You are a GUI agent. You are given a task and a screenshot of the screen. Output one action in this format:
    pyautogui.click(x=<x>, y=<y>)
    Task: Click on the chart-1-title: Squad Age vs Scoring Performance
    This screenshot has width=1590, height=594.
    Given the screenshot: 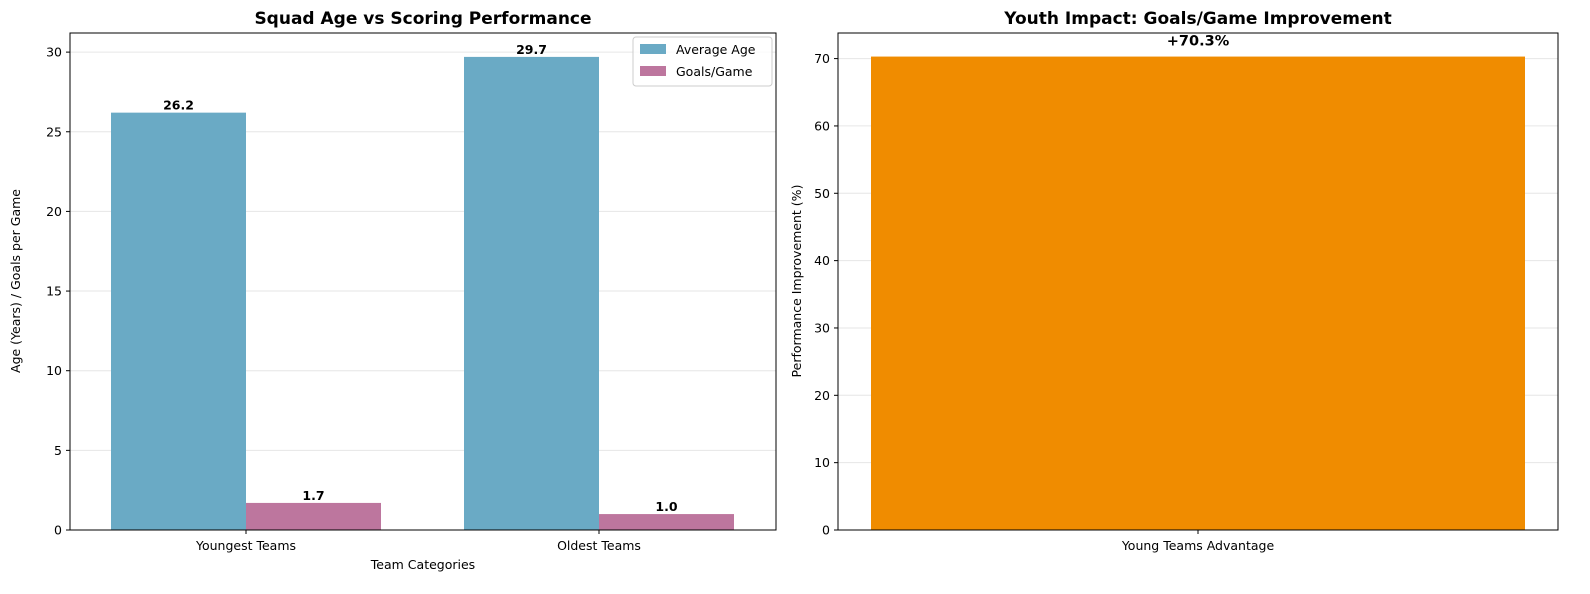 What is the action you would take?
    pyautogui.click(x=422, y=19)
    